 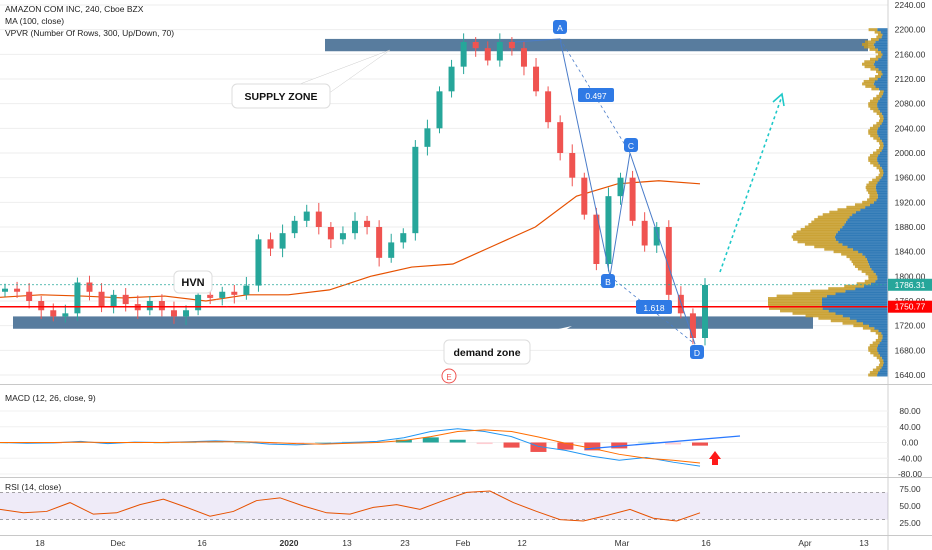 What do you see at coordinates (910, 427) in the screenshot?
I see `macd-tick: 40.00` at bounding box center [910, 427].